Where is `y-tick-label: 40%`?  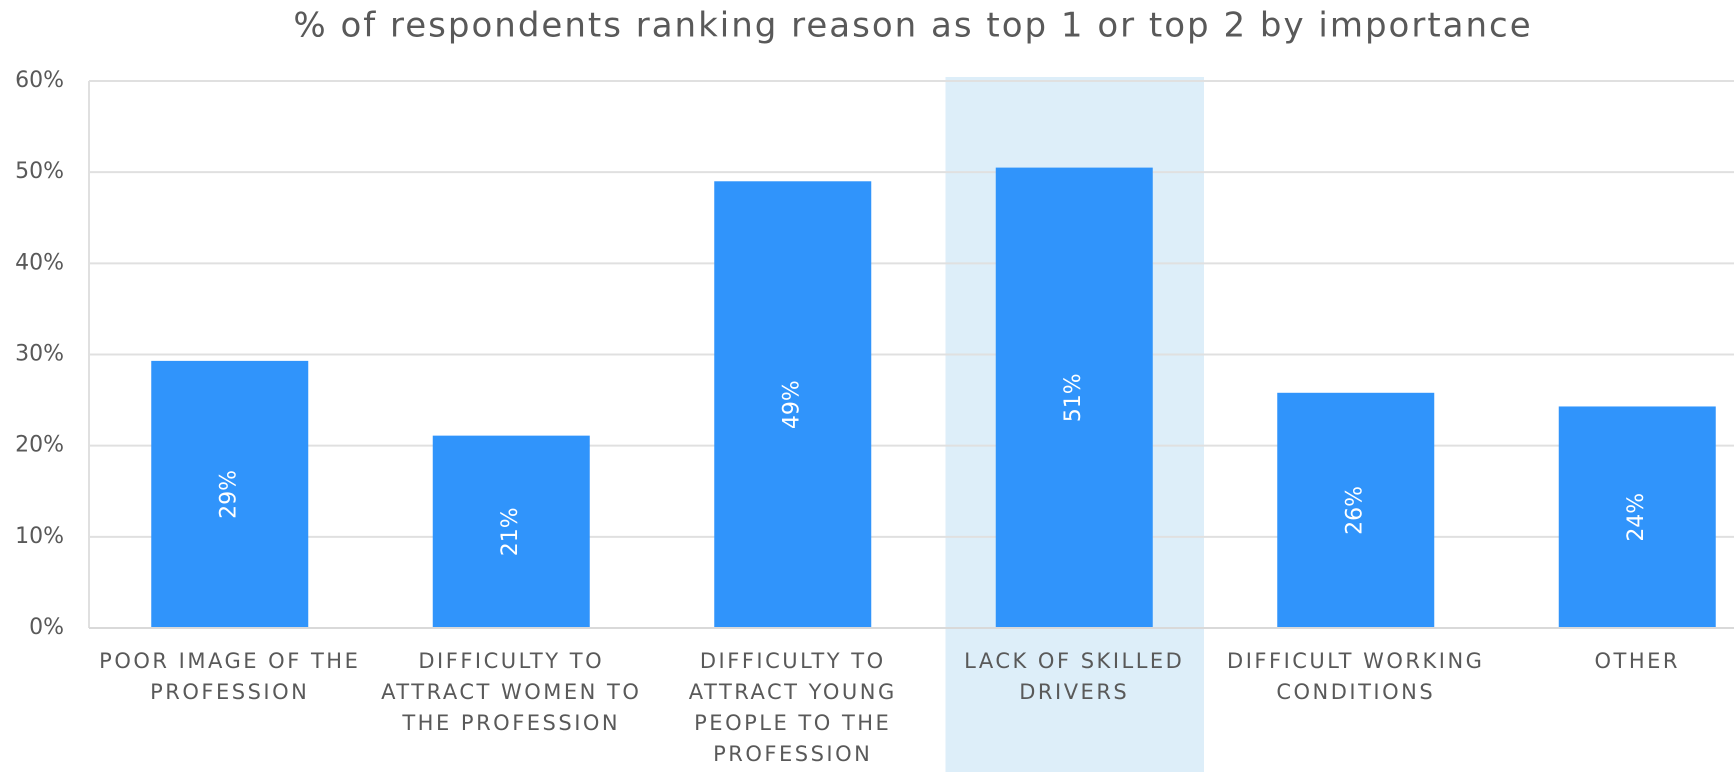 y-tick-label: 40% is located at coordinates (39, 262).